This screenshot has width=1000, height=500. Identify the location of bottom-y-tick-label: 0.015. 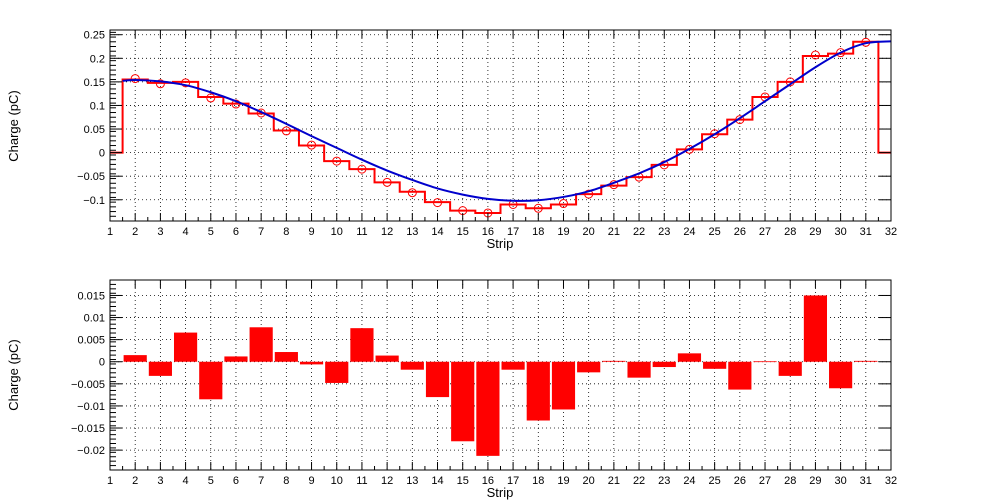
(91, 296).